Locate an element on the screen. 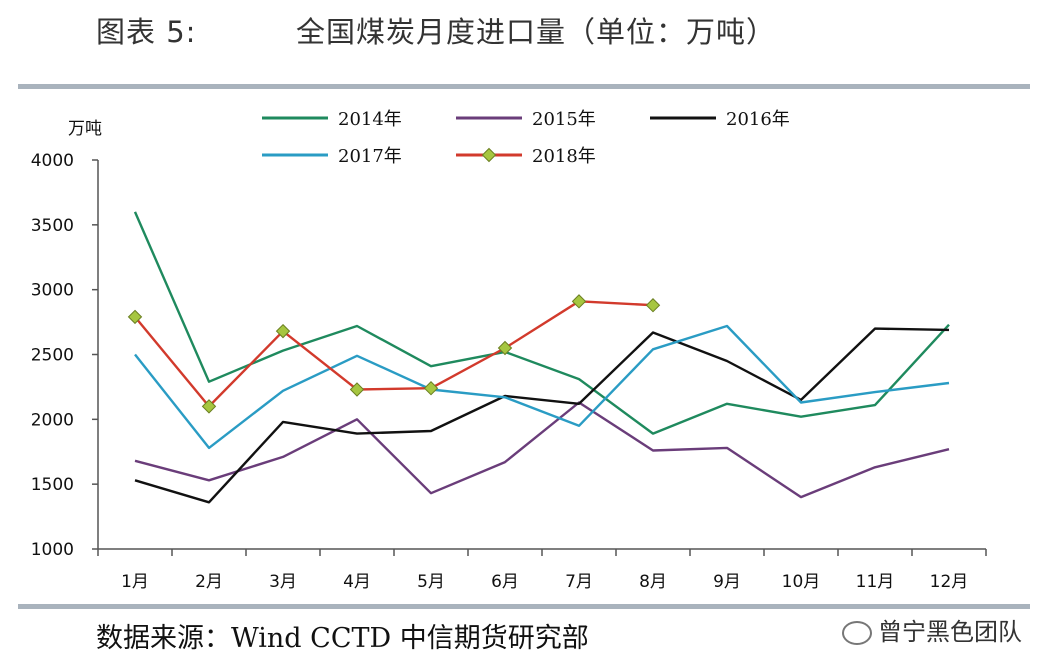  x-tick-label: 7月 is located at coordinates (579, 582).